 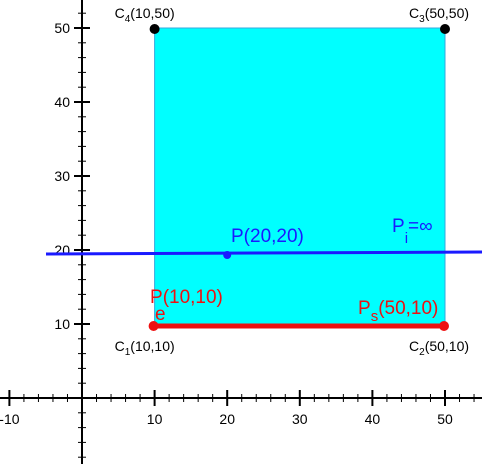 I want to click on x-axis-ticks: -10 10 20 30 40 50, so click(x=237, y=408).